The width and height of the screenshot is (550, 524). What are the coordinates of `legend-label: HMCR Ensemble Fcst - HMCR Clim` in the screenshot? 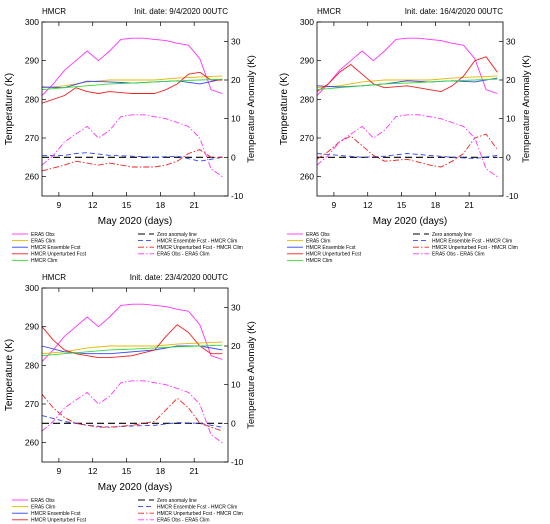 It's located at (472, 241).